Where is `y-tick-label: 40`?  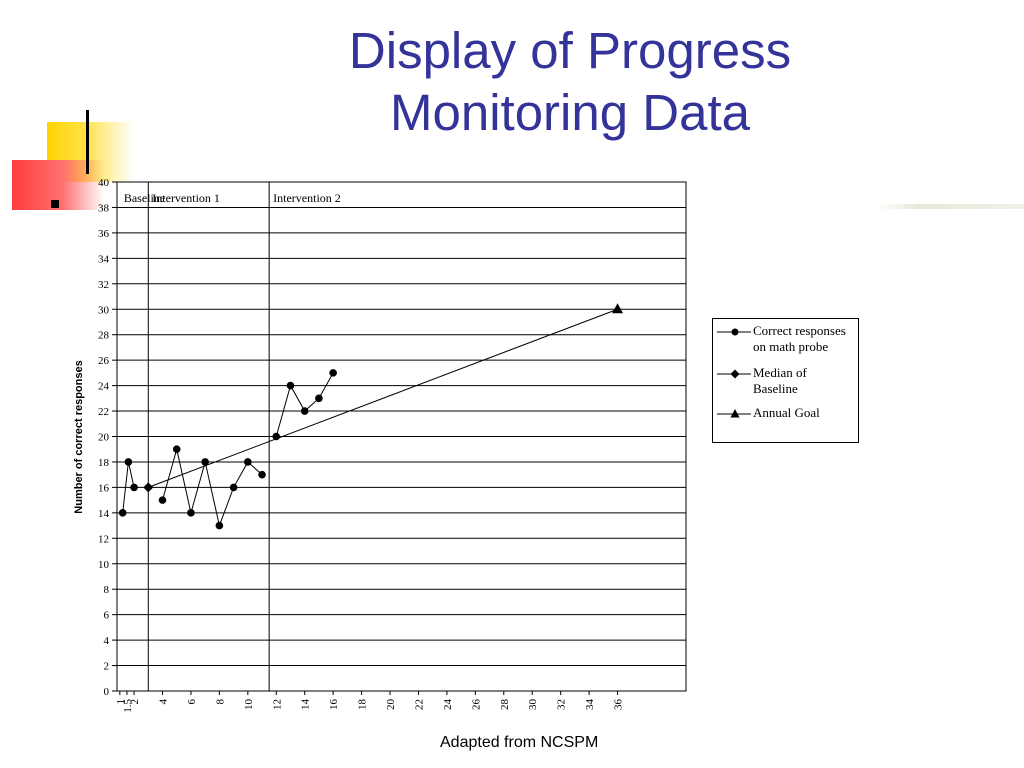 y-tick-label: 40 is located at coordinates (104, 183).